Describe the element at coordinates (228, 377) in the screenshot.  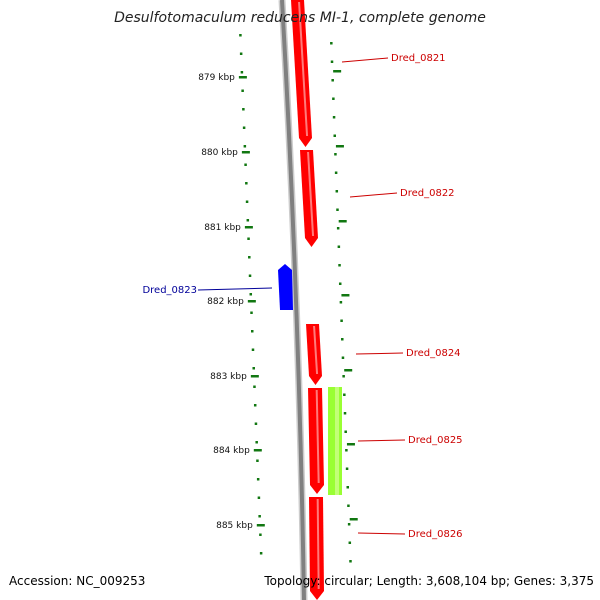
I see `kbp-tick-label: 883 kbp` at that location.